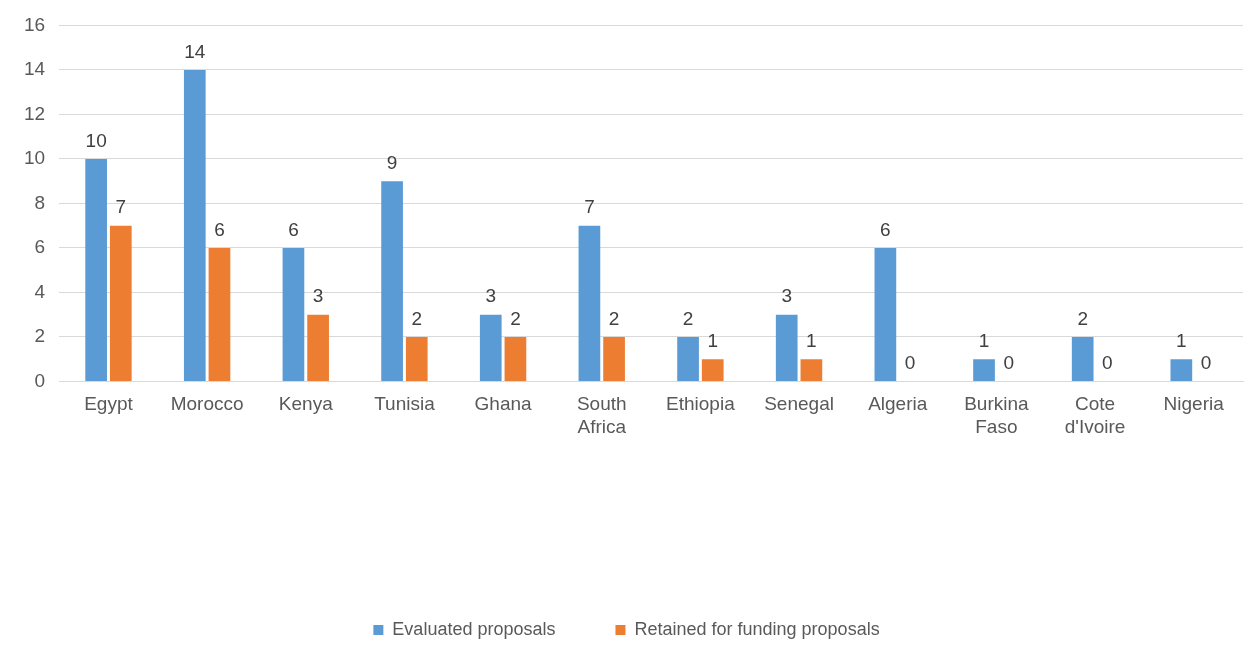 The height and width of the screenshot is (653, 1251). Describe the element at coordinates (195, 51) in the screenshot. I see `data-label: 14` at that location.